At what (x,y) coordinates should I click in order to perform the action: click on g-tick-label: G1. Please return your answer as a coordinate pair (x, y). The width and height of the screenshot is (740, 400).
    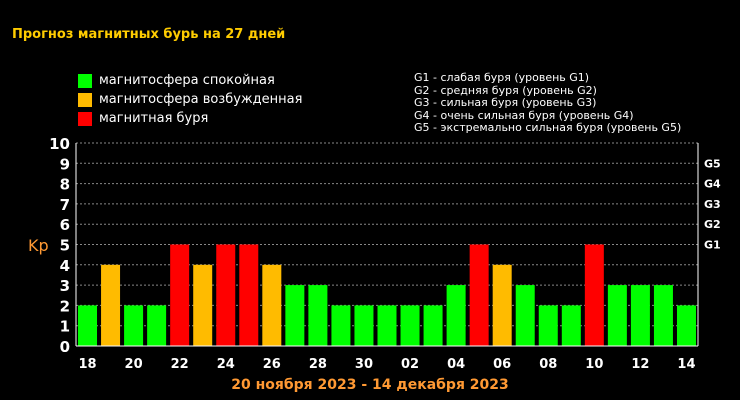
    Looking at the image, I should click on (712, 245).